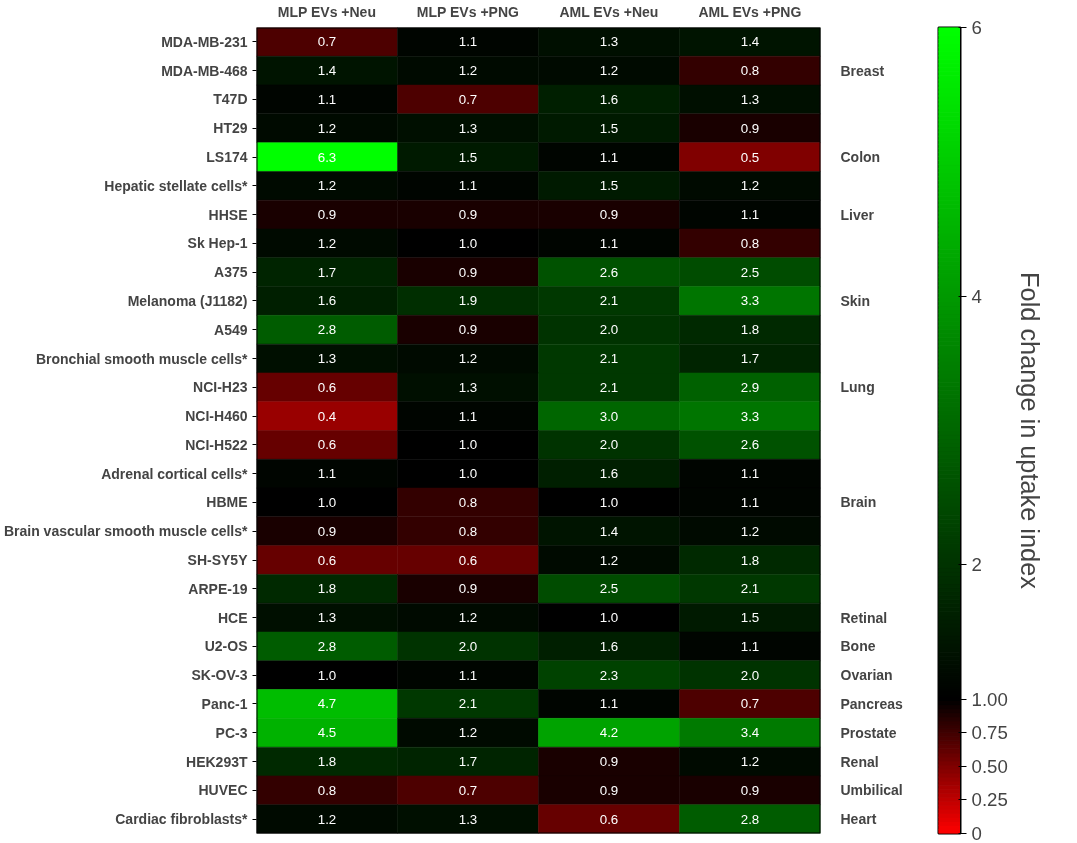 The height and width of the screenshot is (843, 1077). Describe the element at coordinates (989, 766) in the screenshot. I see `color-bar-label: 0.50` at that location.